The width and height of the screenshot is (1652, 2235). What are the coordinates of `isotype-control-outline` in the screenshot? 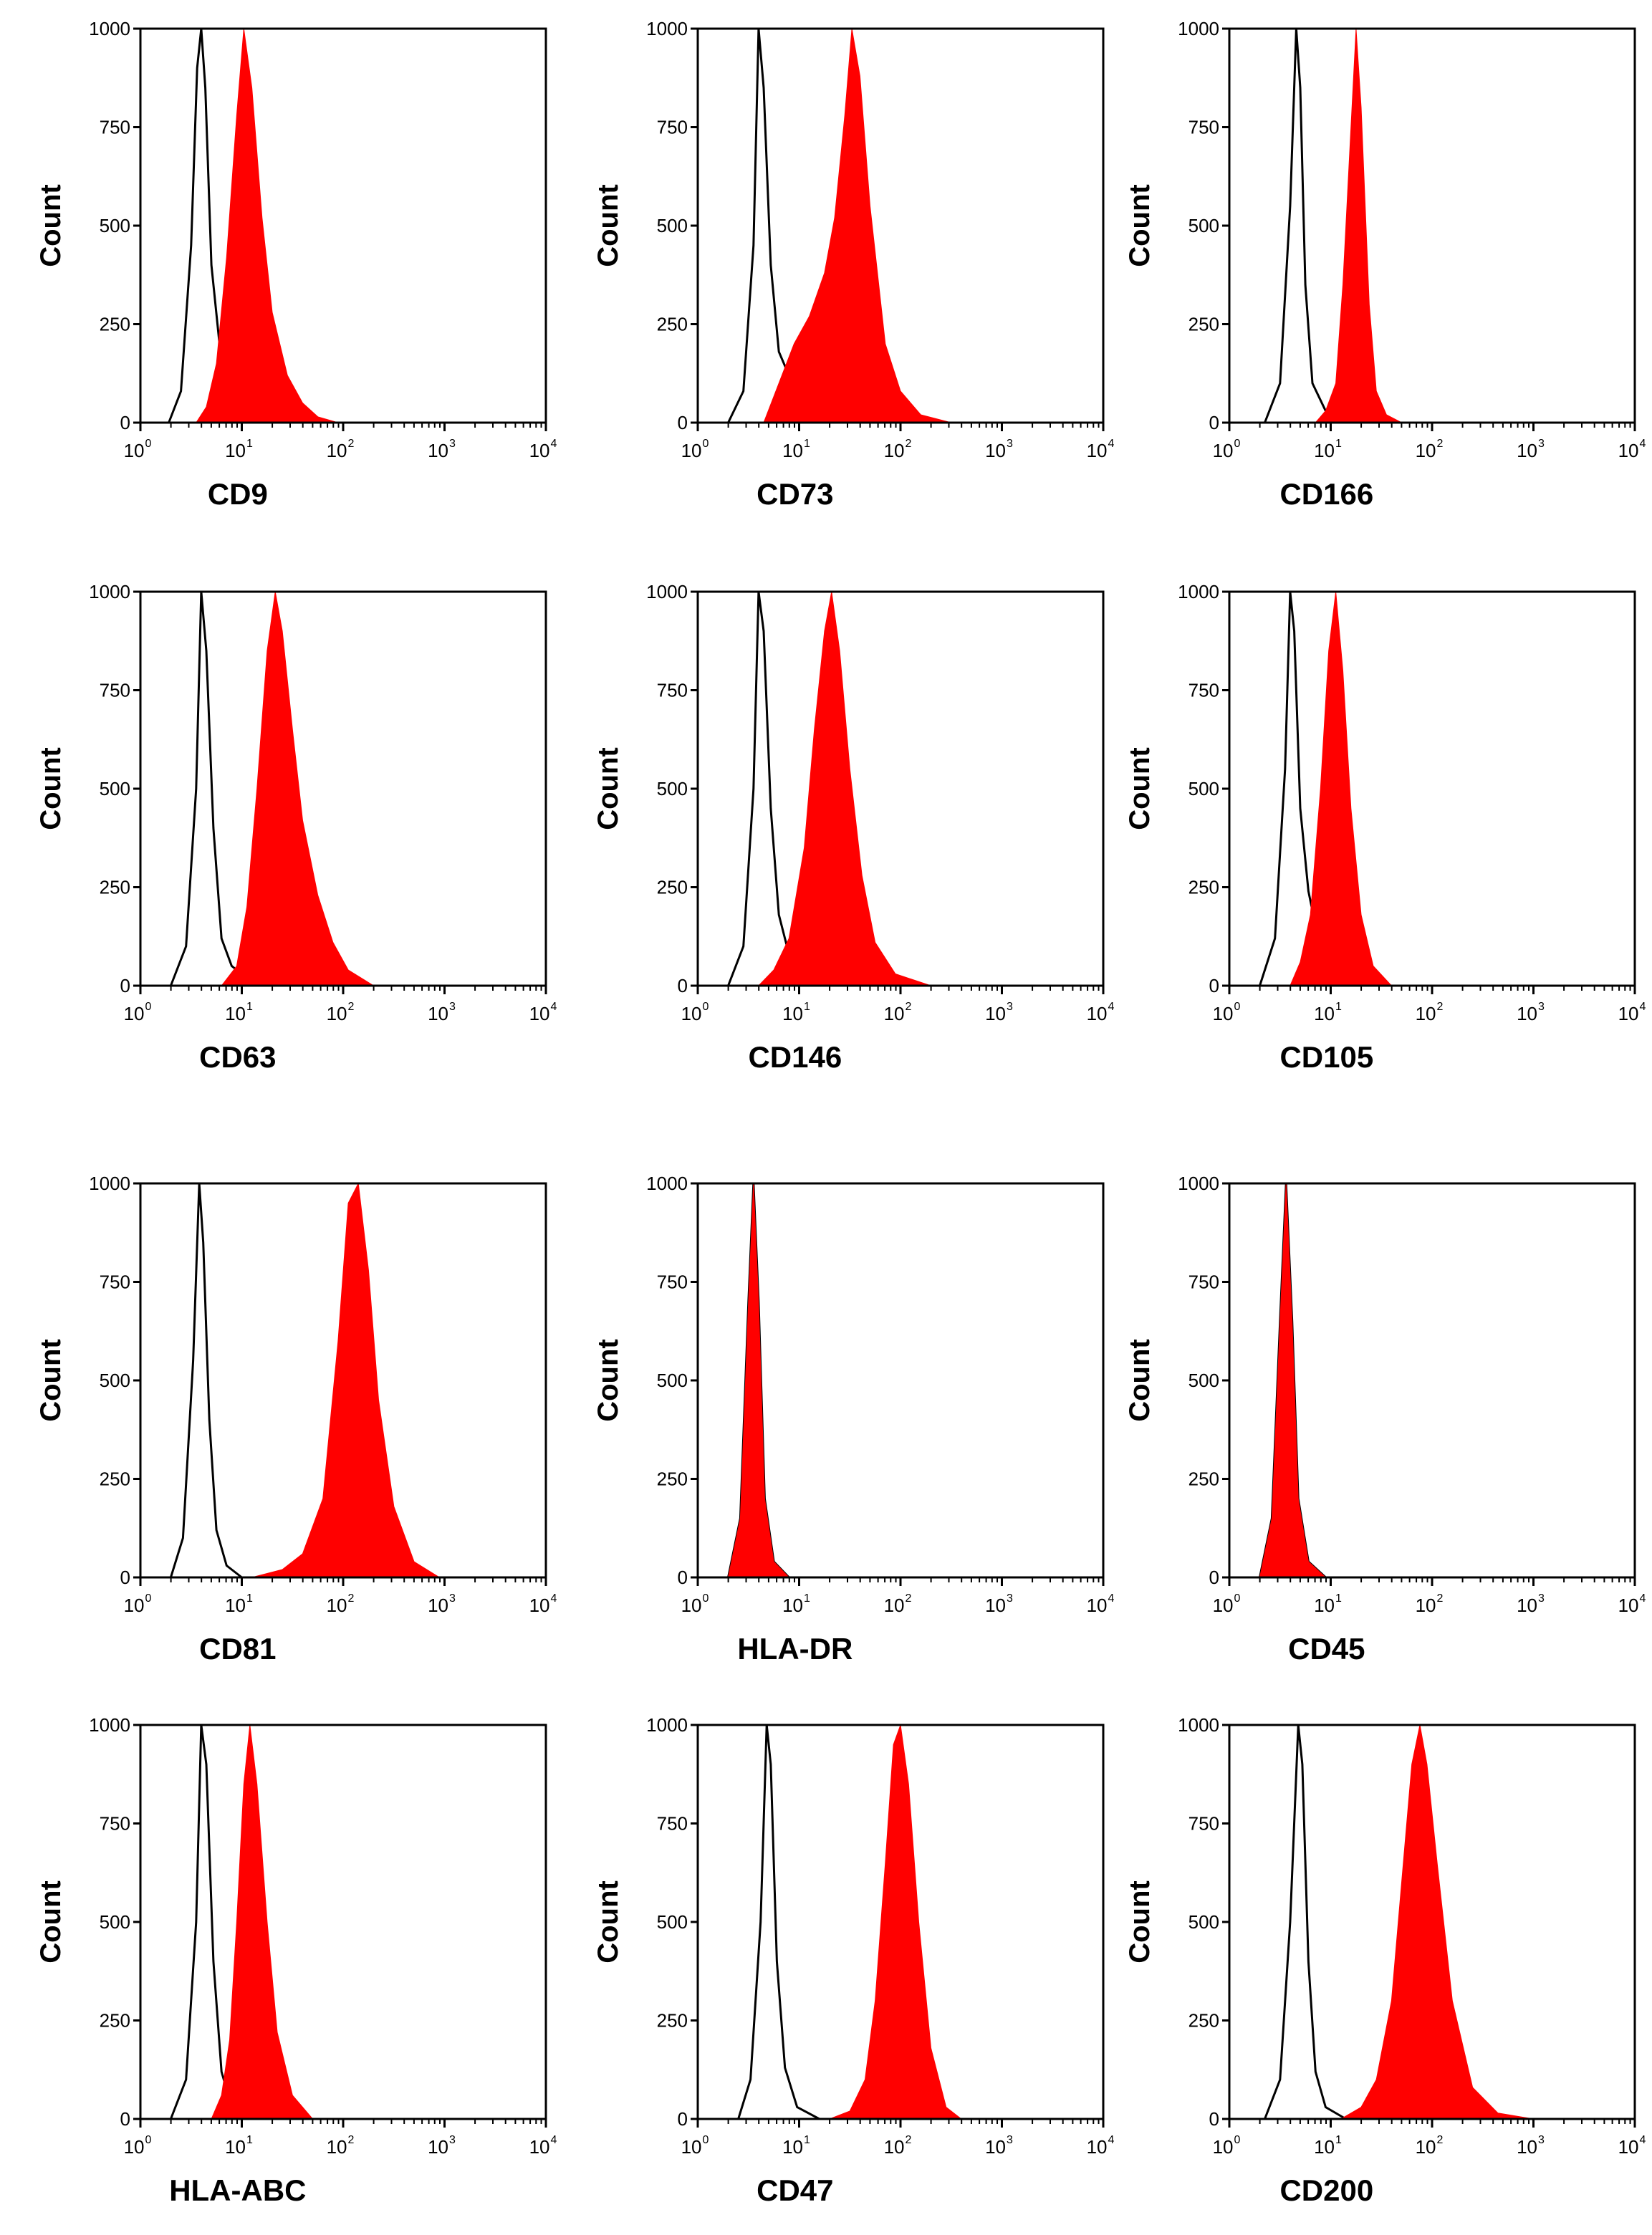 It's located at (1305, 1922).